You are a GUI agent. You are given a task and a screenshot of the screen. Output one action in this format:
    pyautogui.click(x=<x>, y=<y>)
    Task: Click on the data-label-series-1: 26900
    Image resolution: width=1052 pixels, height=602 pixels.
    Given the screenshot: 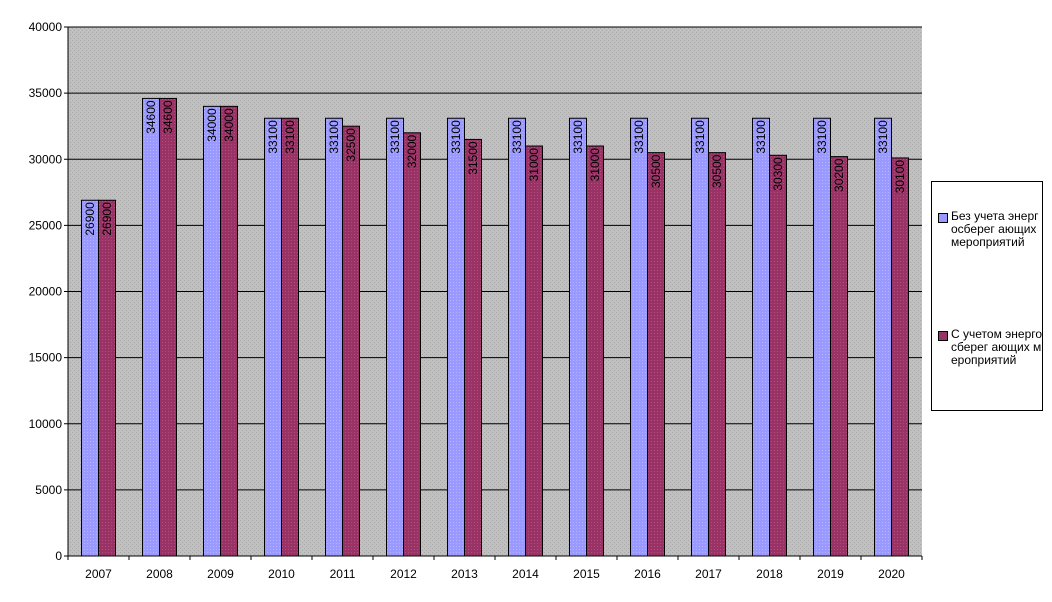 What is the action you would take?
    pyautogui.click(x=90, y=219)
    